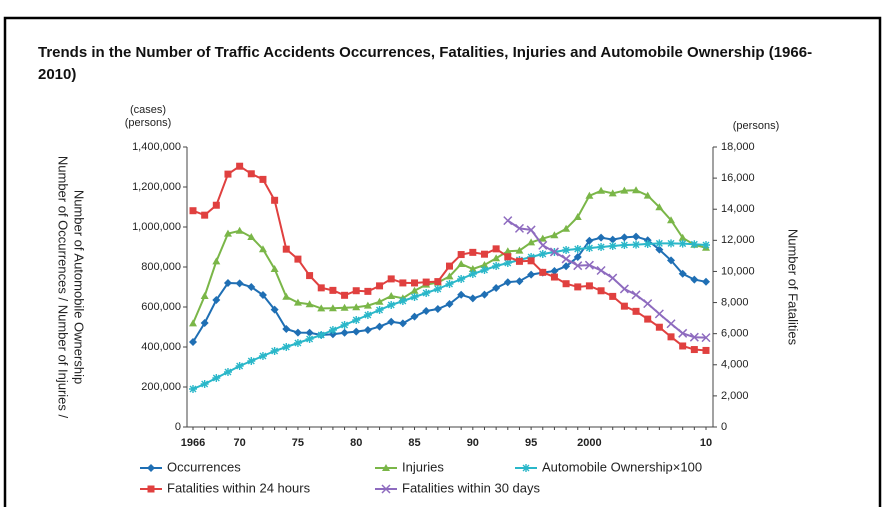  What do you see at coordinates (79, 287) in the screenshot?
I see `y-axis-label: Number of Automobile Ownership` at bounding box center [79, 287].